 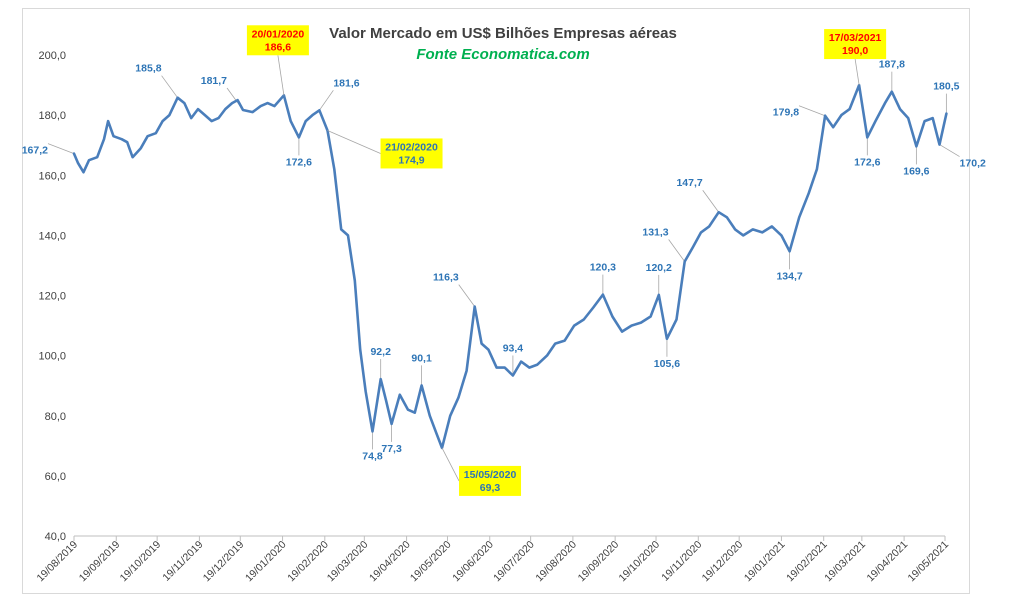 I want to click on x-tick-label: 19/07/2020, so click(x=514, y=562).